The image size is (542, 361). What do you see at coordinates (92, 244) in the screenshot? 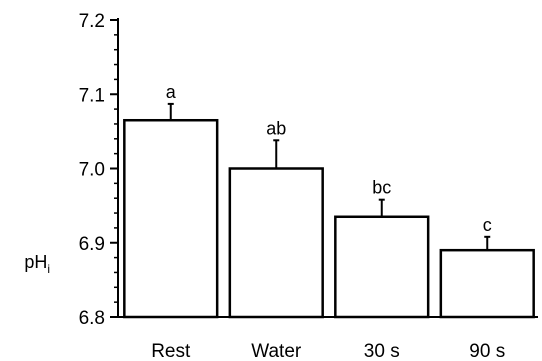
I see `y-tick-label: 6.9` at bounding box center [92, 244].